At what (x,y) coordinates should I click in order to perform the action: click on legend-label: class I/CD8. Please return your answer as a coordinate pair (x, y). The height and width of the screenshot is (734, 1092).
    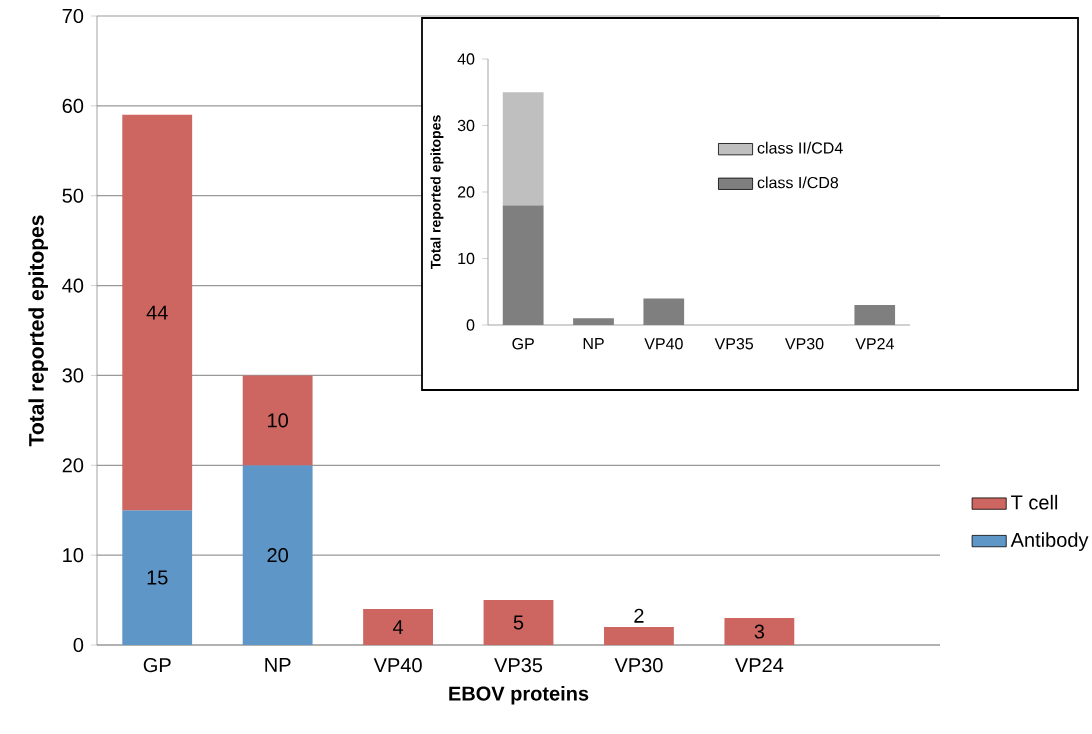
    Looking at the image, I should click on (798, 182).